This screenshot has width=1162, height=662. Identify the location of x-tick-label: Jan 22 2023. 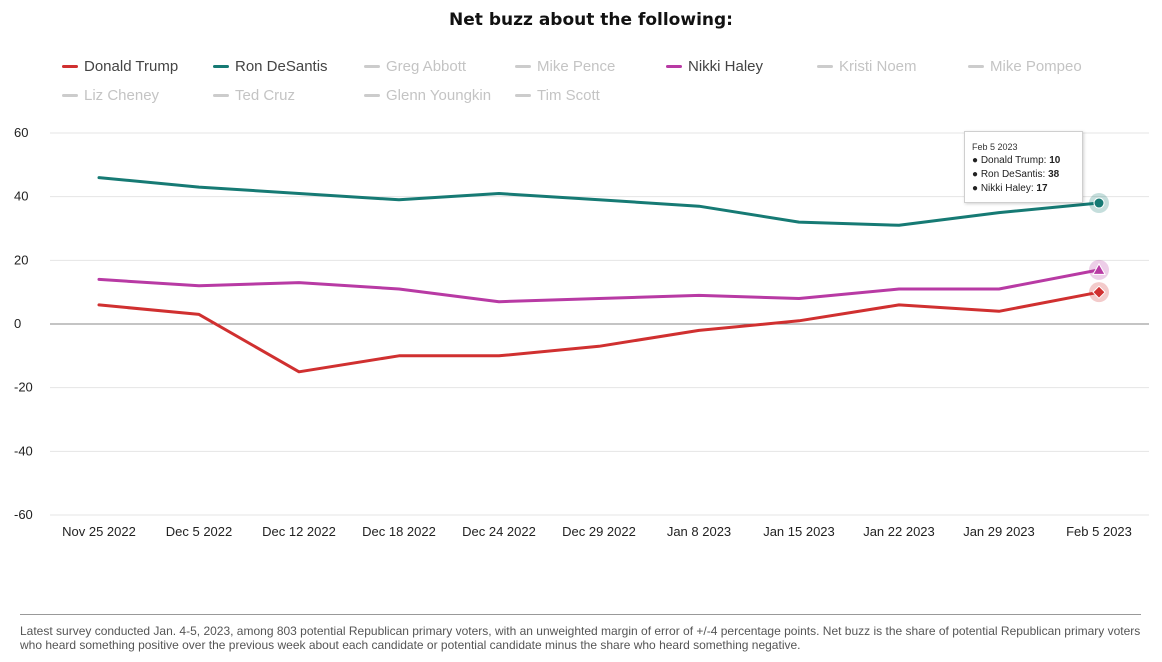
(899, 531).